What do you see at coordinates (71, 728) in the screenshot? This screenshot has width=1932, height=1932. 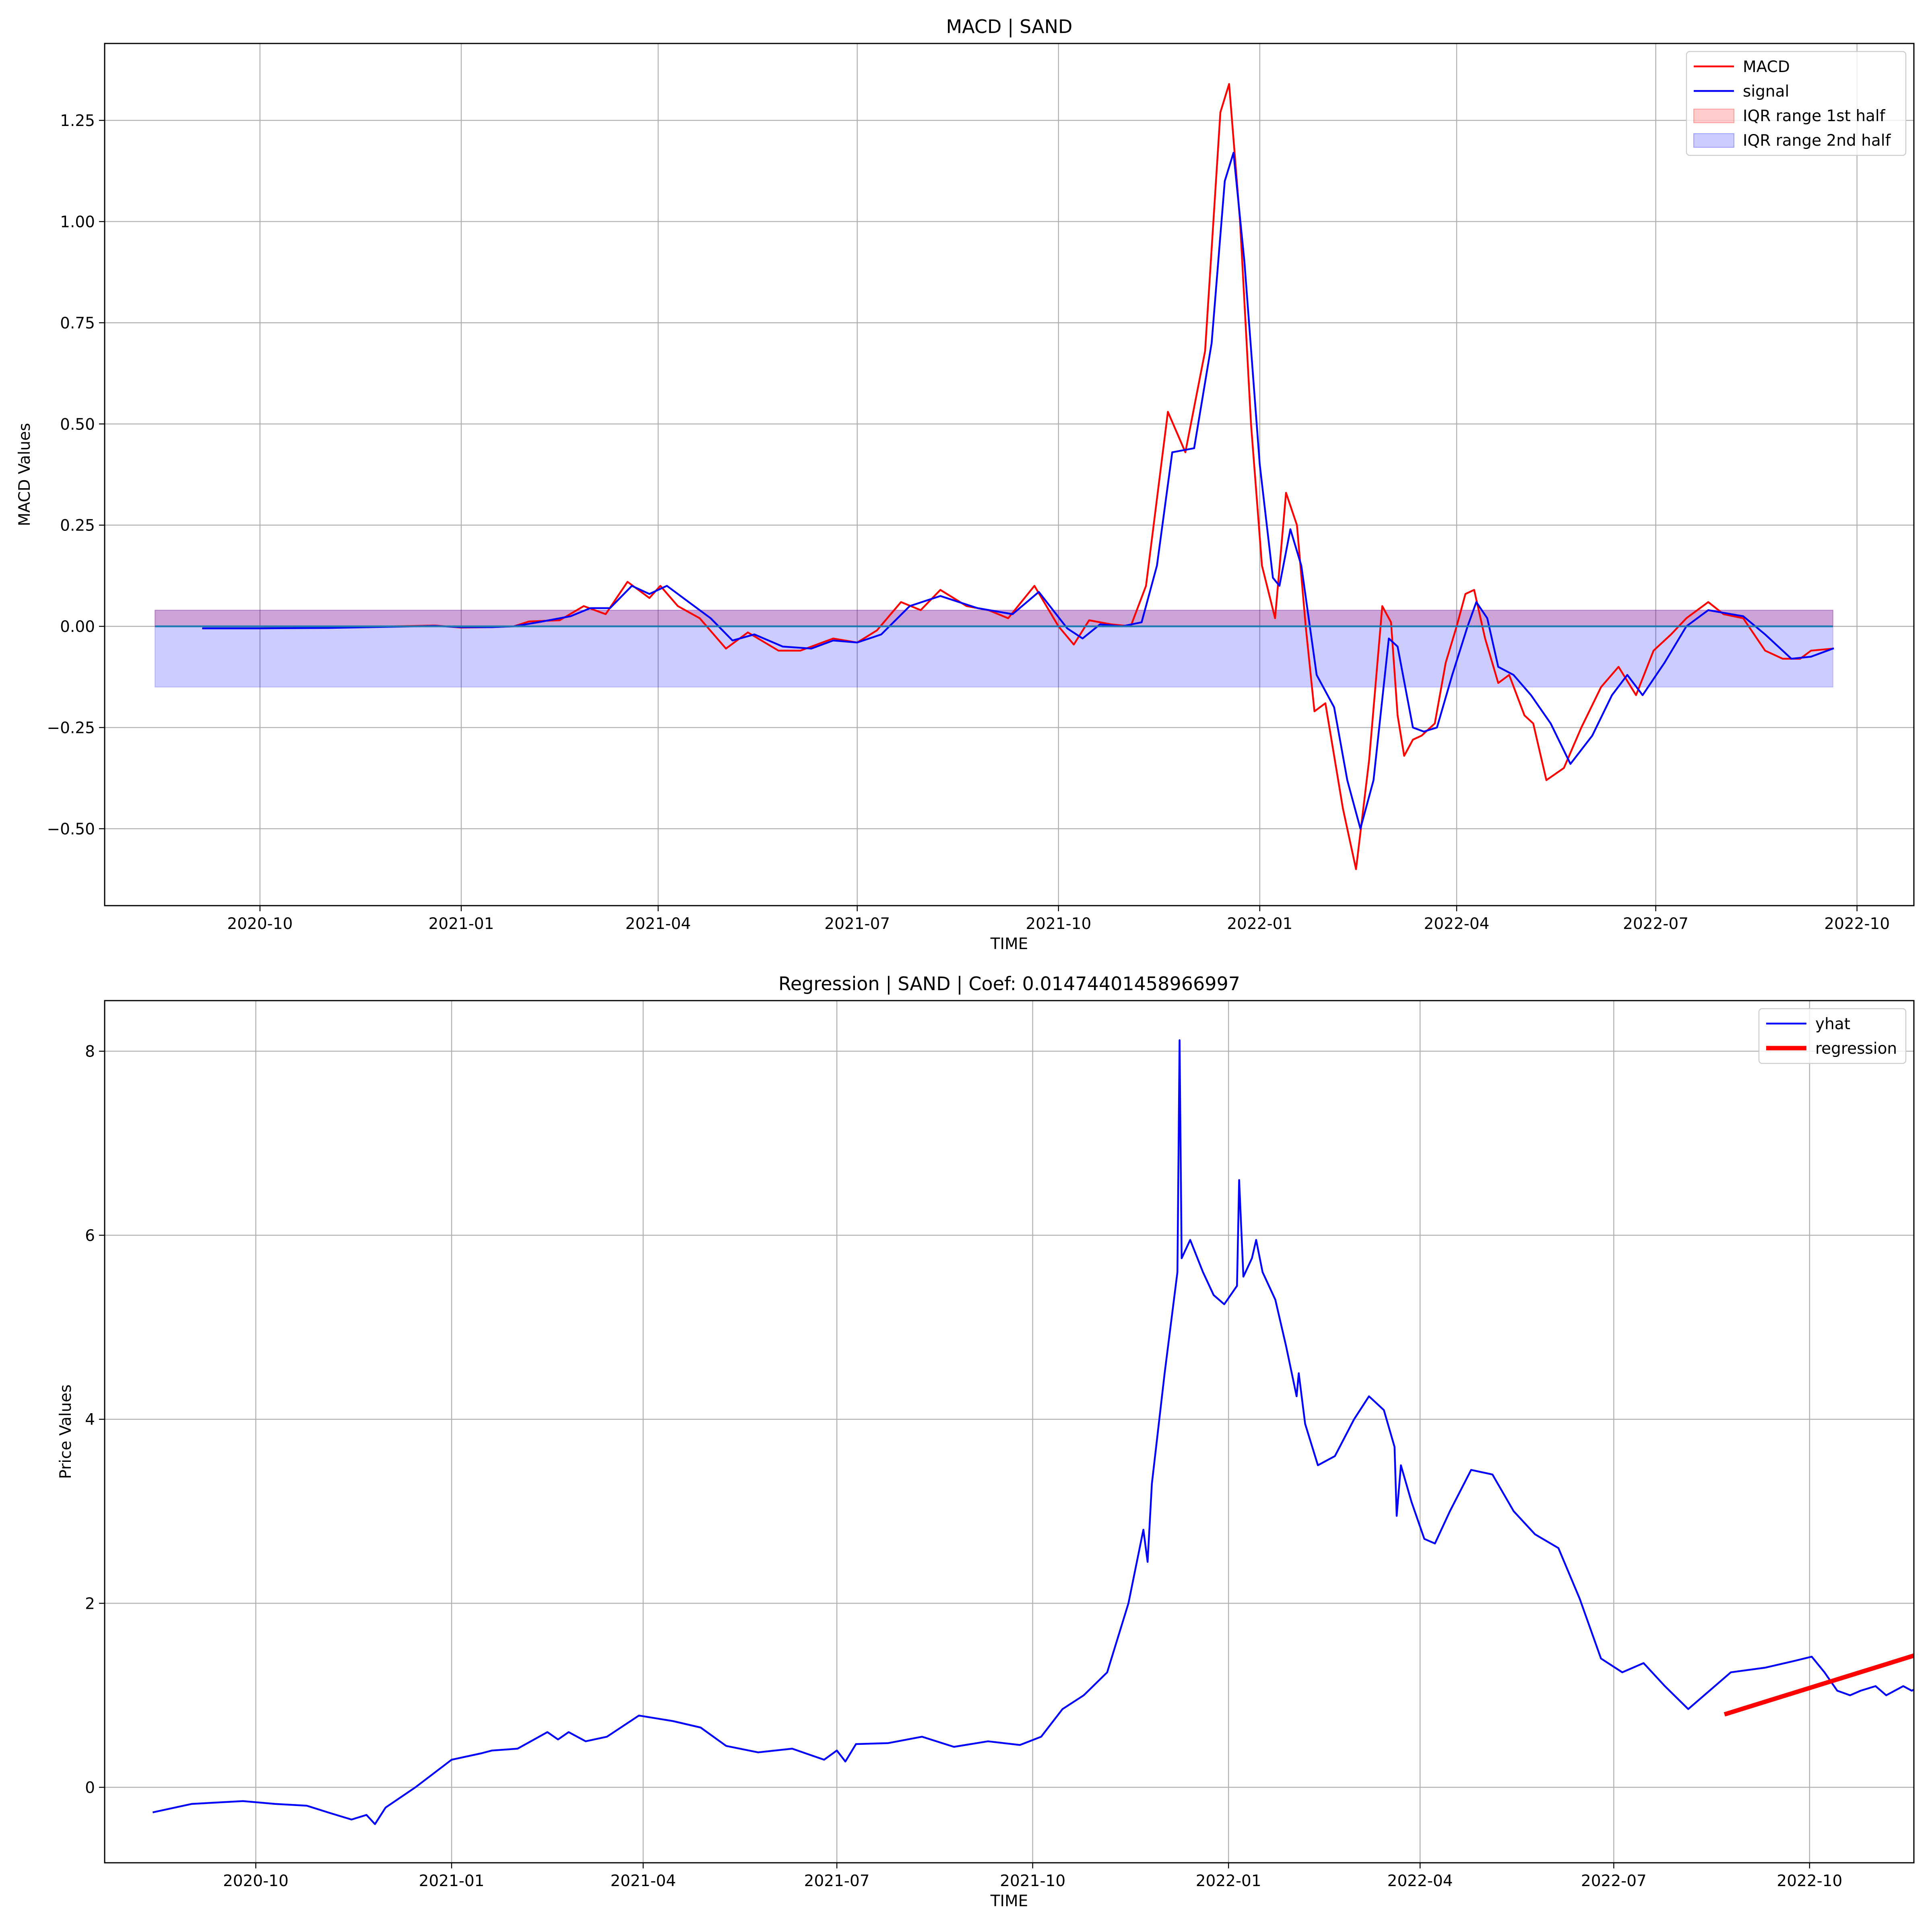 I see `y-tick-label: −0.25` at bounding box center [71, 728].